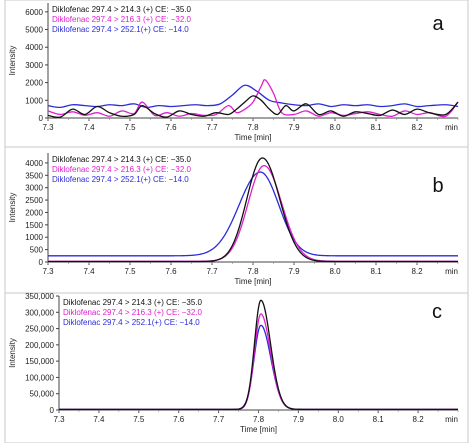 The width and height of the screenshot is (474, 448). Describe the element at coordinates (34, 200) in the screenshot. I see `y-tick-label: 2500` at that location.